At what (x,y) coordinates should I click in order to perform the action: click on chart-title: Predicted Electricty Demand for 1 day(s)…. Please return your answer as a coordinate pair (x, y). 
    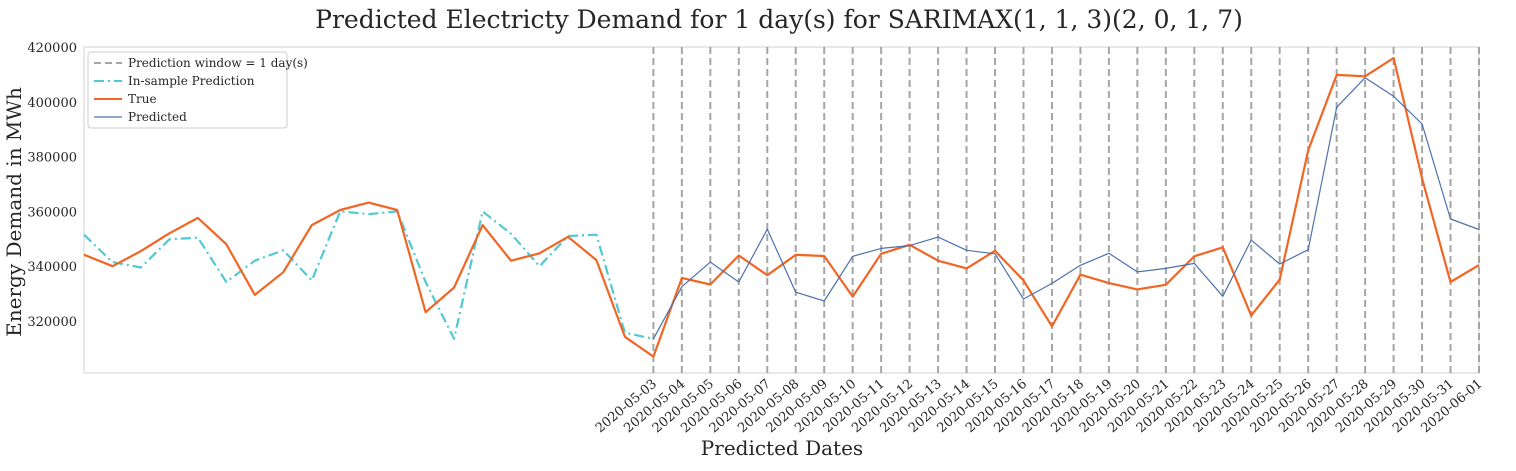
    Looking at the image, I should click on (779, 19).